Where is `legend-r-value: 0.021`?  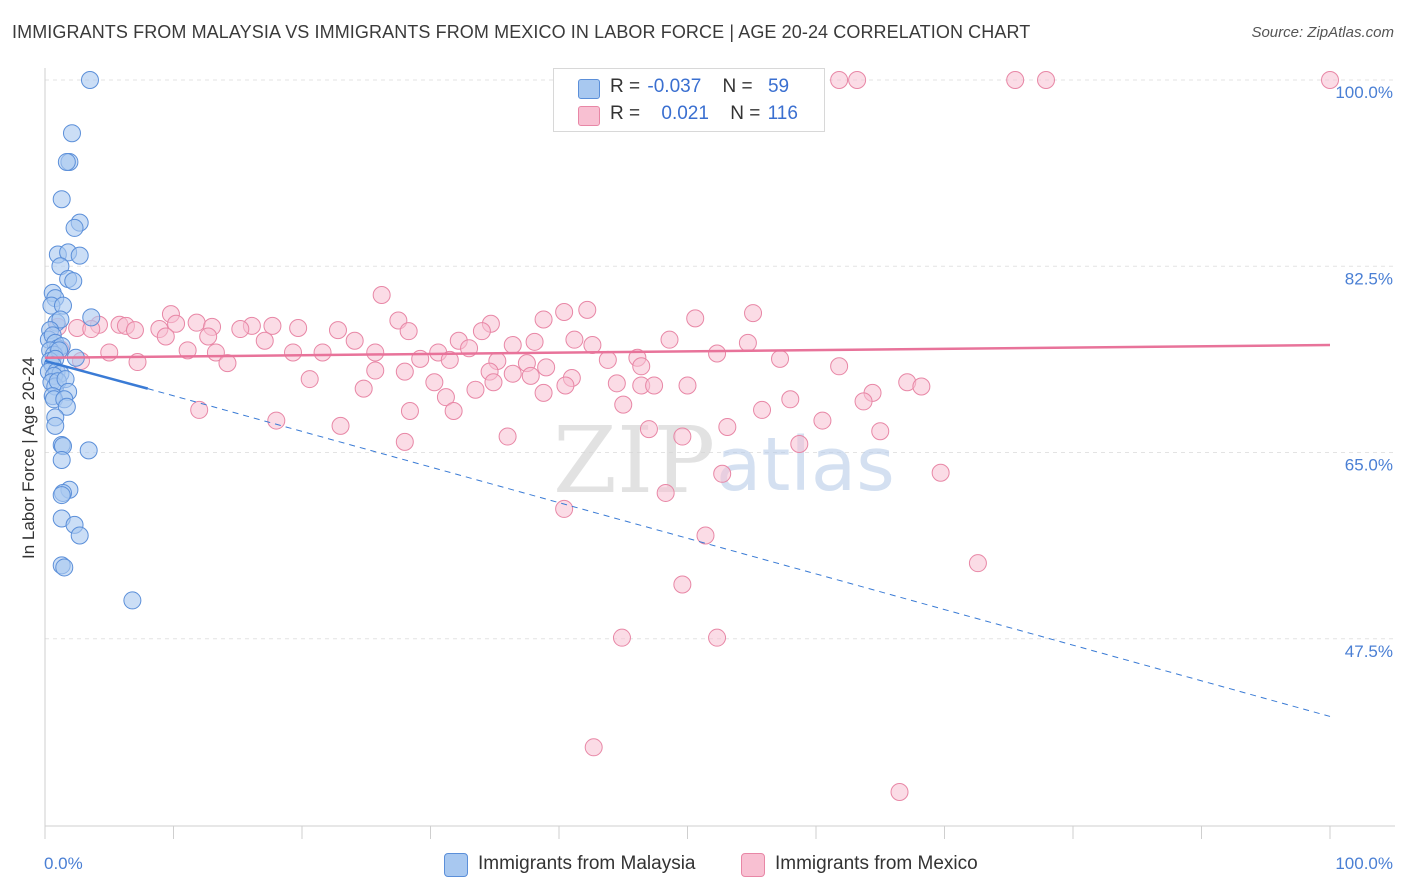
legend-r-value: 0.021 is located at coordinates (685, 113).